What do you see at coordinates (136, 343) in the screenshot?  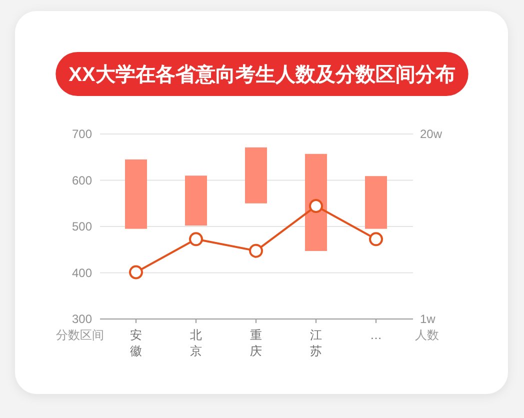 I see `x-tick-label: 安徽` at bounding box center [136, 343].